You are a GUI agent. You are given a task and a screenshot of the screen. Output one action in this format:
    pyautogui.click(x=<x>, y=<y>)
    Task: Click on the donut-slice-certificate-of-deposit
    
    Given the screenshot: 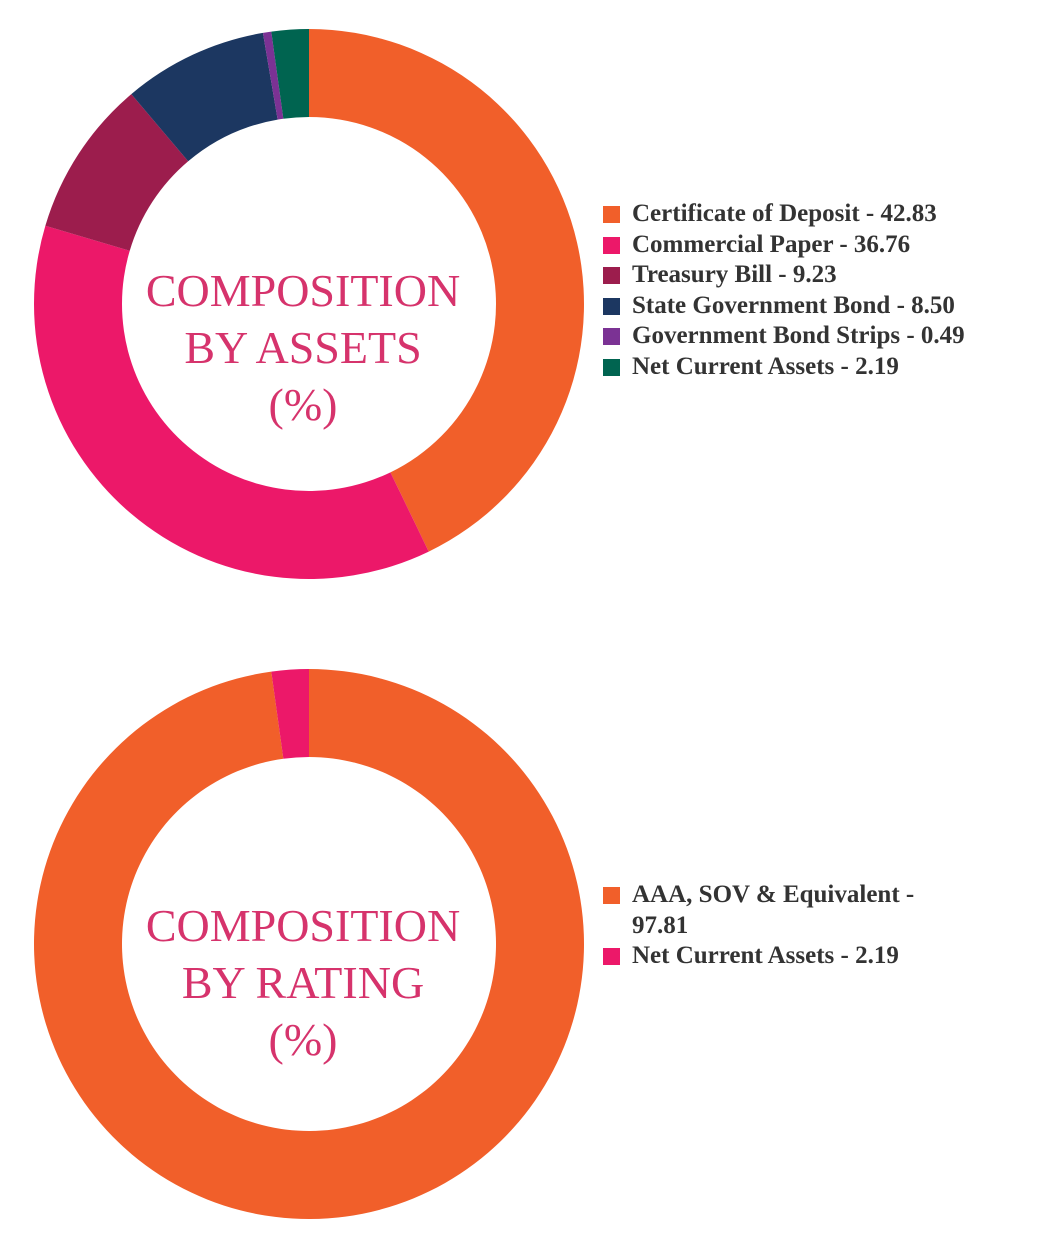 What is the action you would take?
    pyautogui.click(x=446, y=290)
    